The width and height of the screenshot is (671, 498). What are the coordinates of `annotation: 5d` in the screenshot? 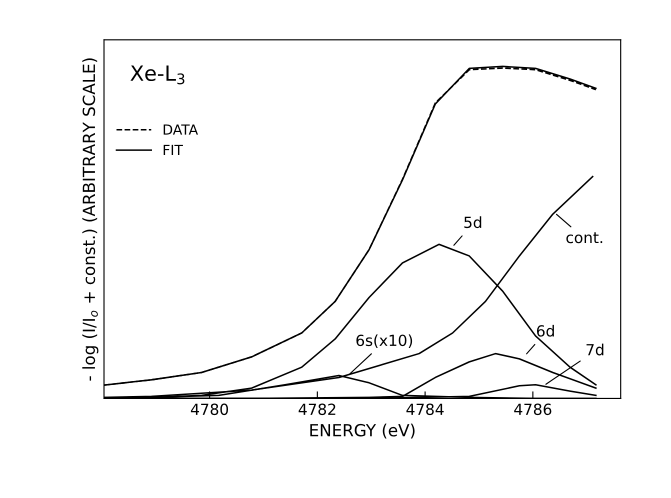 It's located at (473, 222).